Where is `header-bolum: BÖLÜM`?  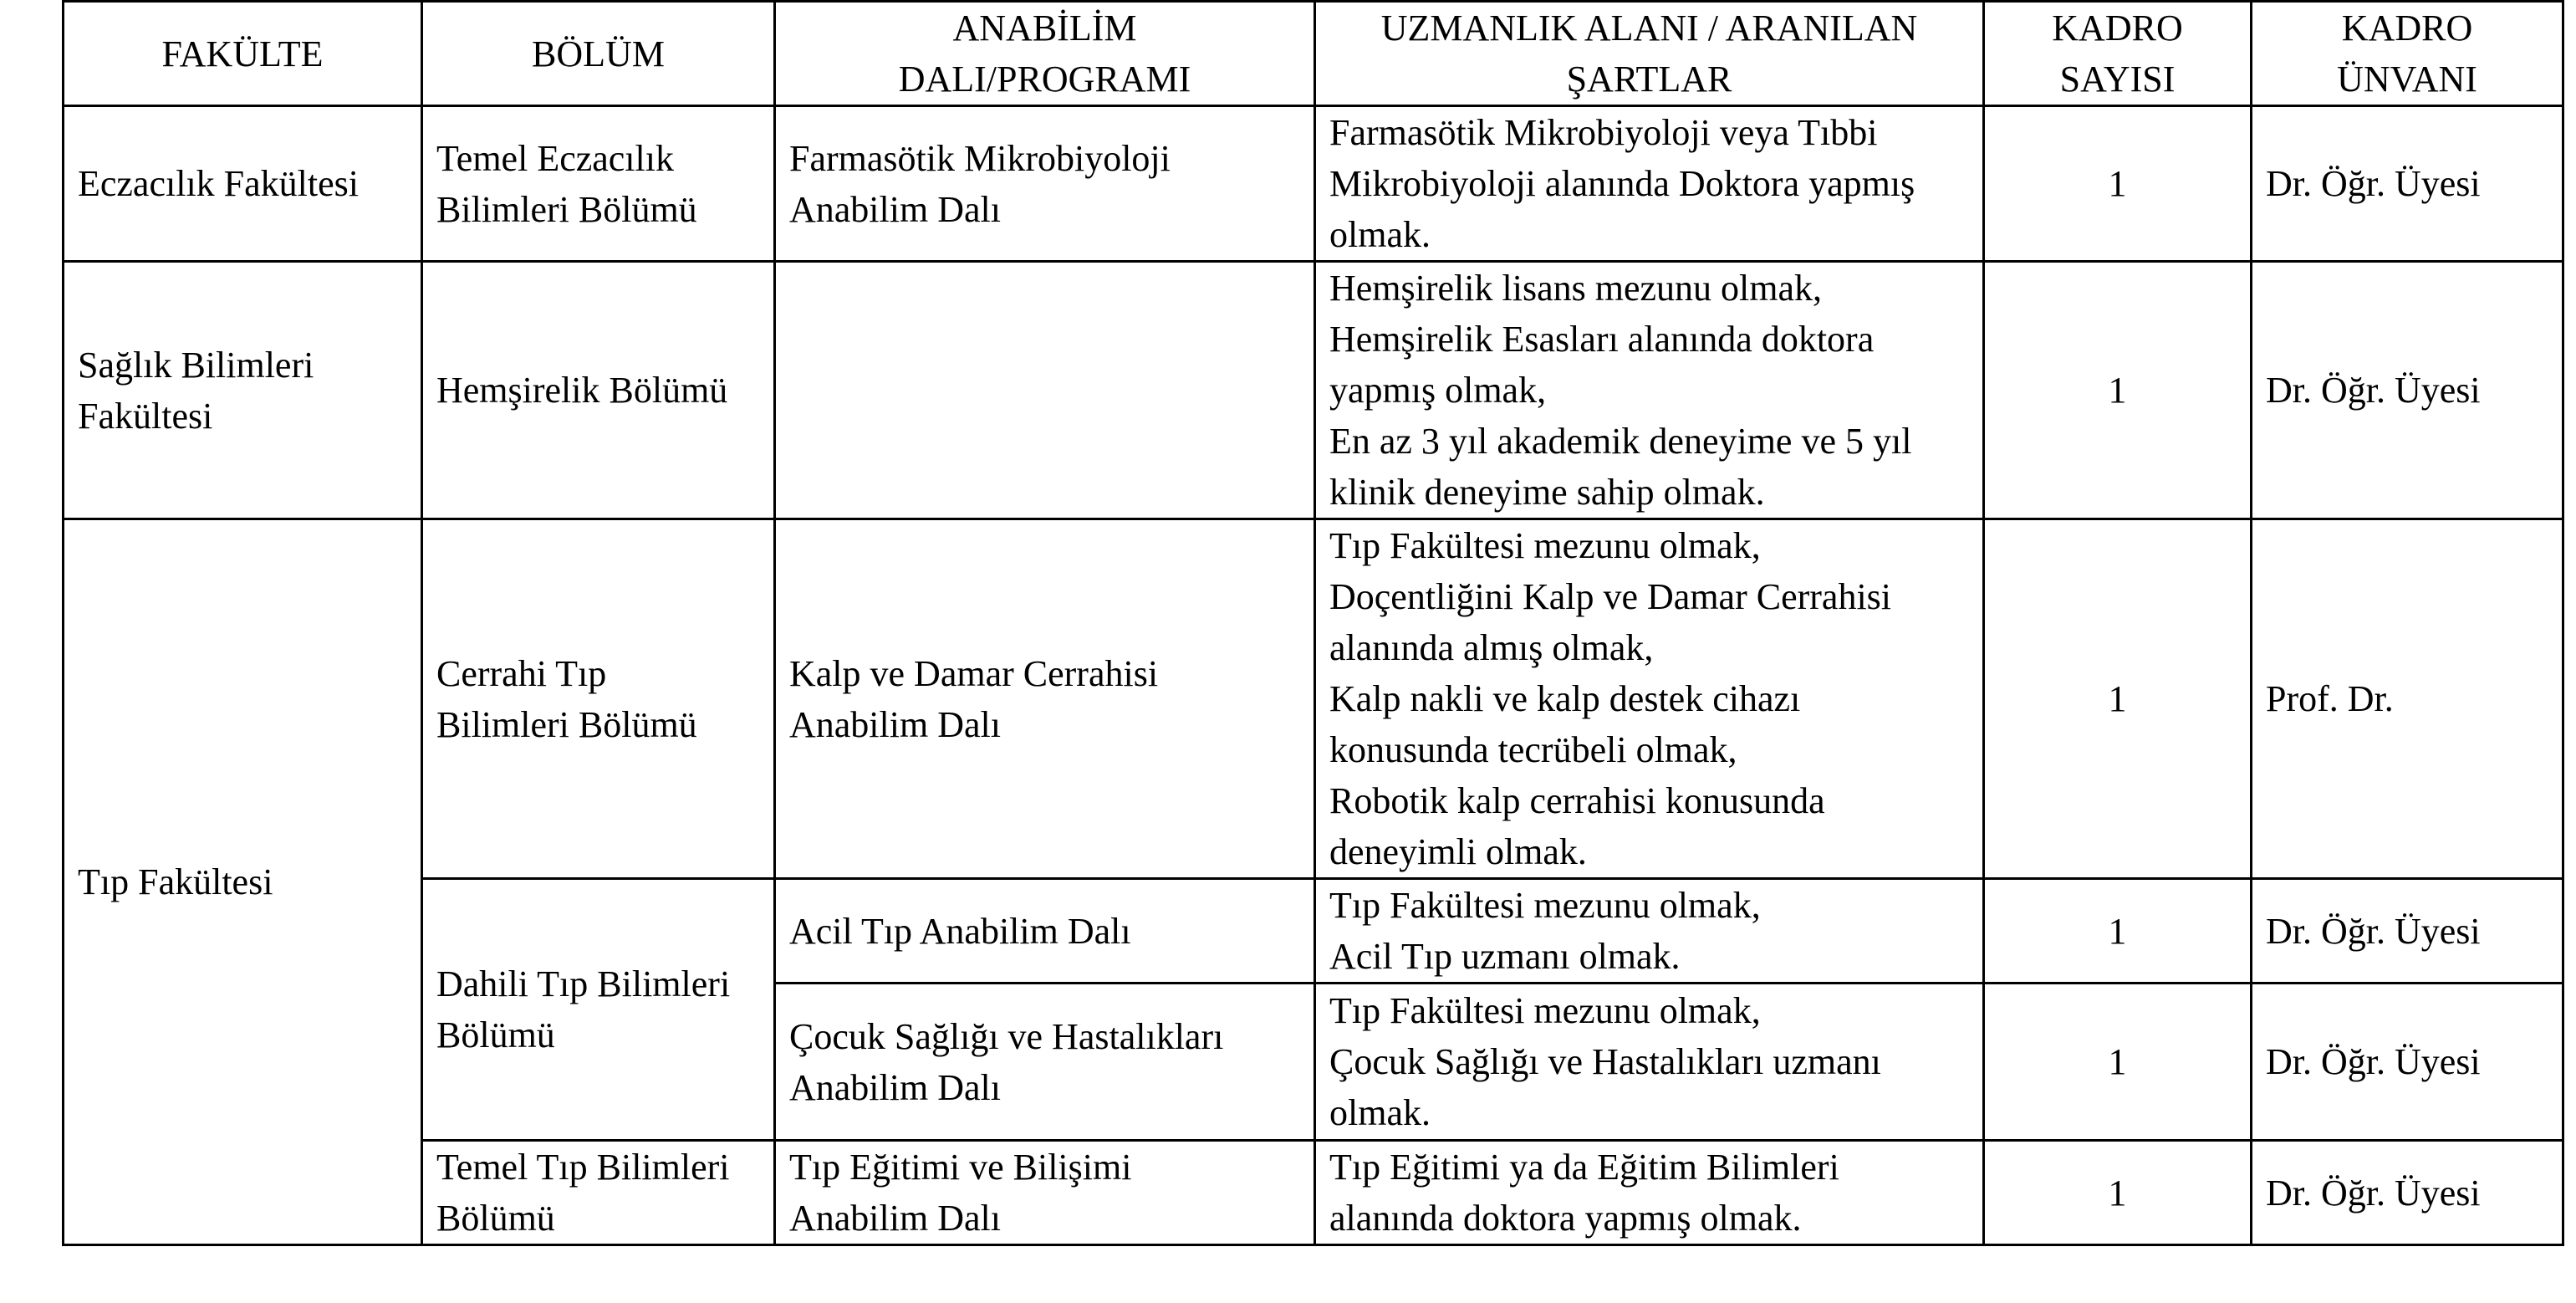
header-bolum: BÖLÜM is located at coordinates (599, 53).